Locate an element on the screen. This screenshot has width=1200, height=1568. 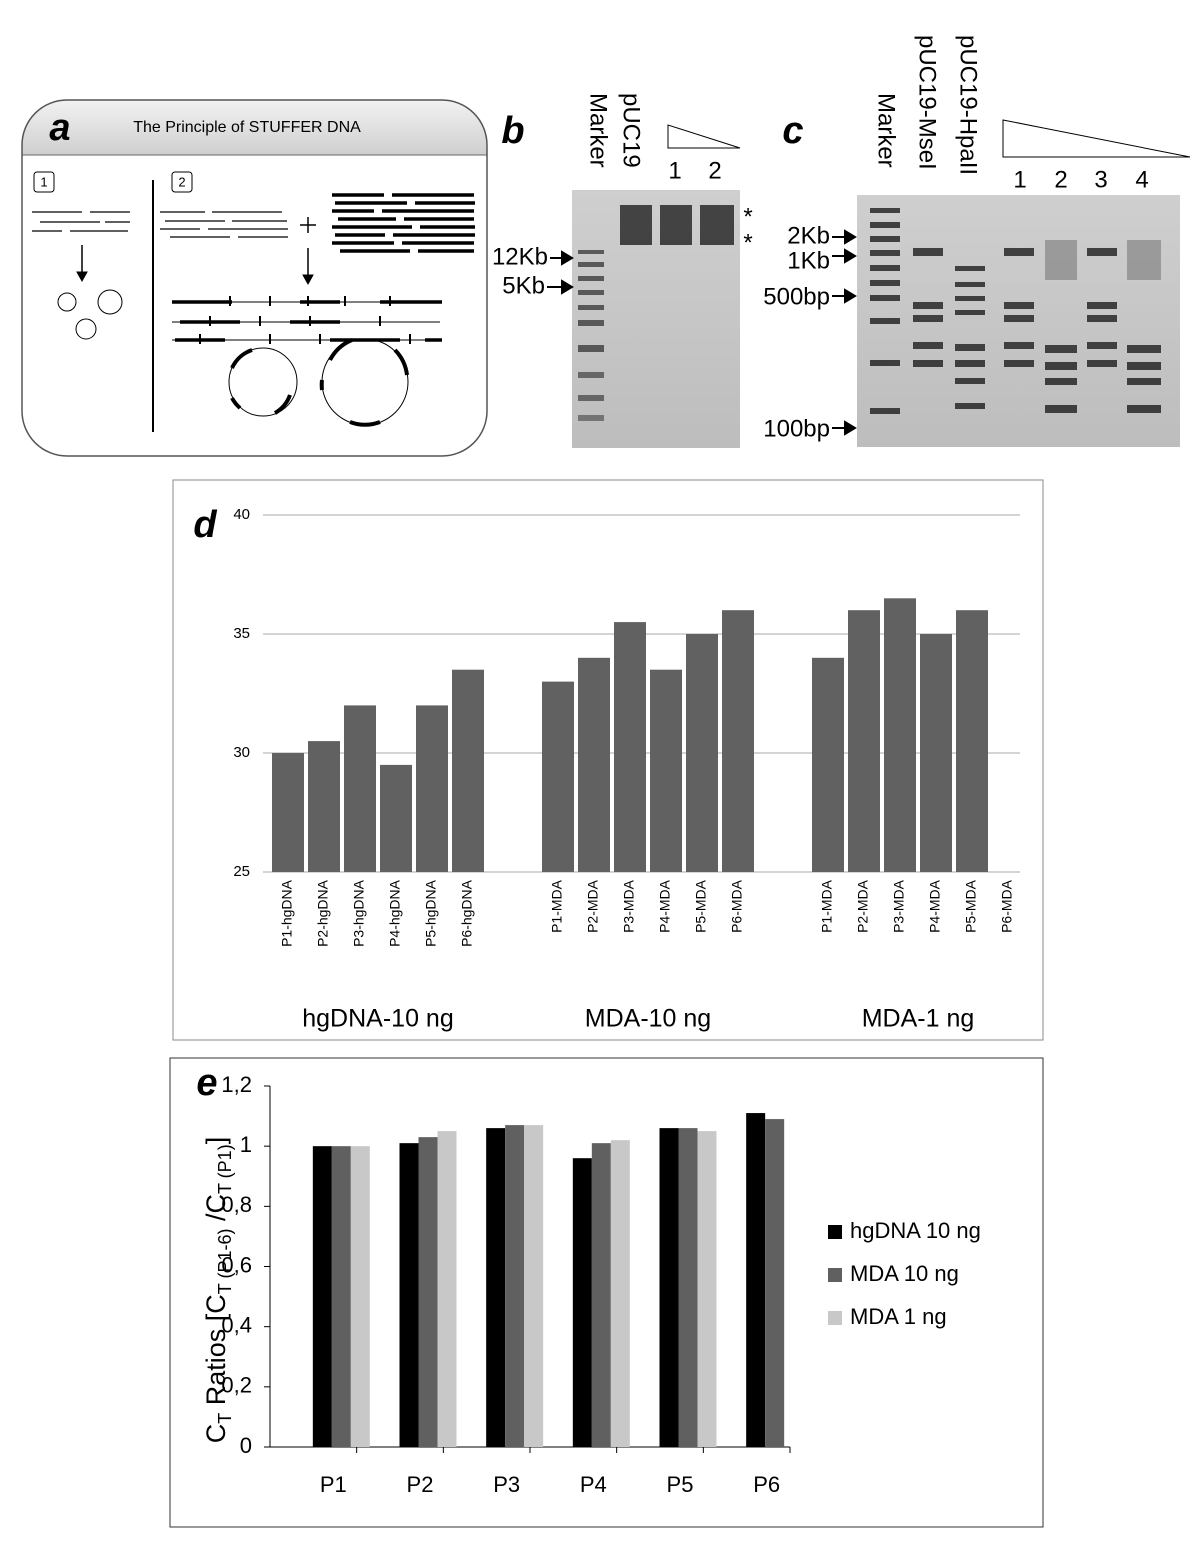
y-axis-label: CT Ratios [CT (P1-6) /CT (P1)] is located at coordinates (218, 1290).